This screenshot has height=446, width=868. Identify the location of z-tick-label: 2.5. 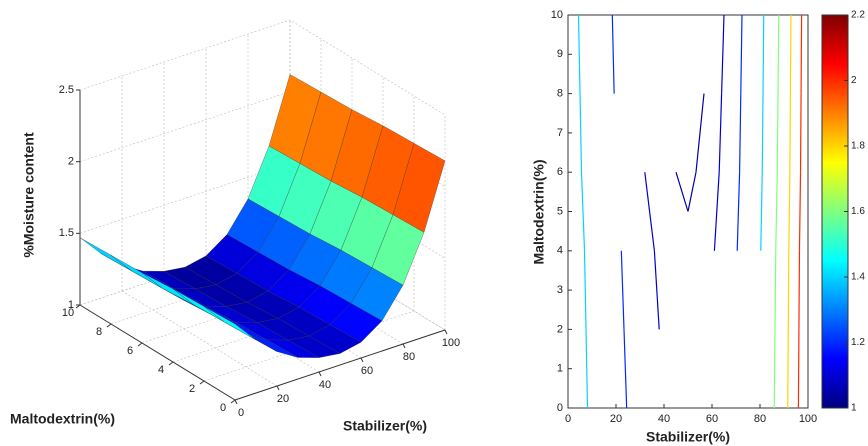
(66, 90).